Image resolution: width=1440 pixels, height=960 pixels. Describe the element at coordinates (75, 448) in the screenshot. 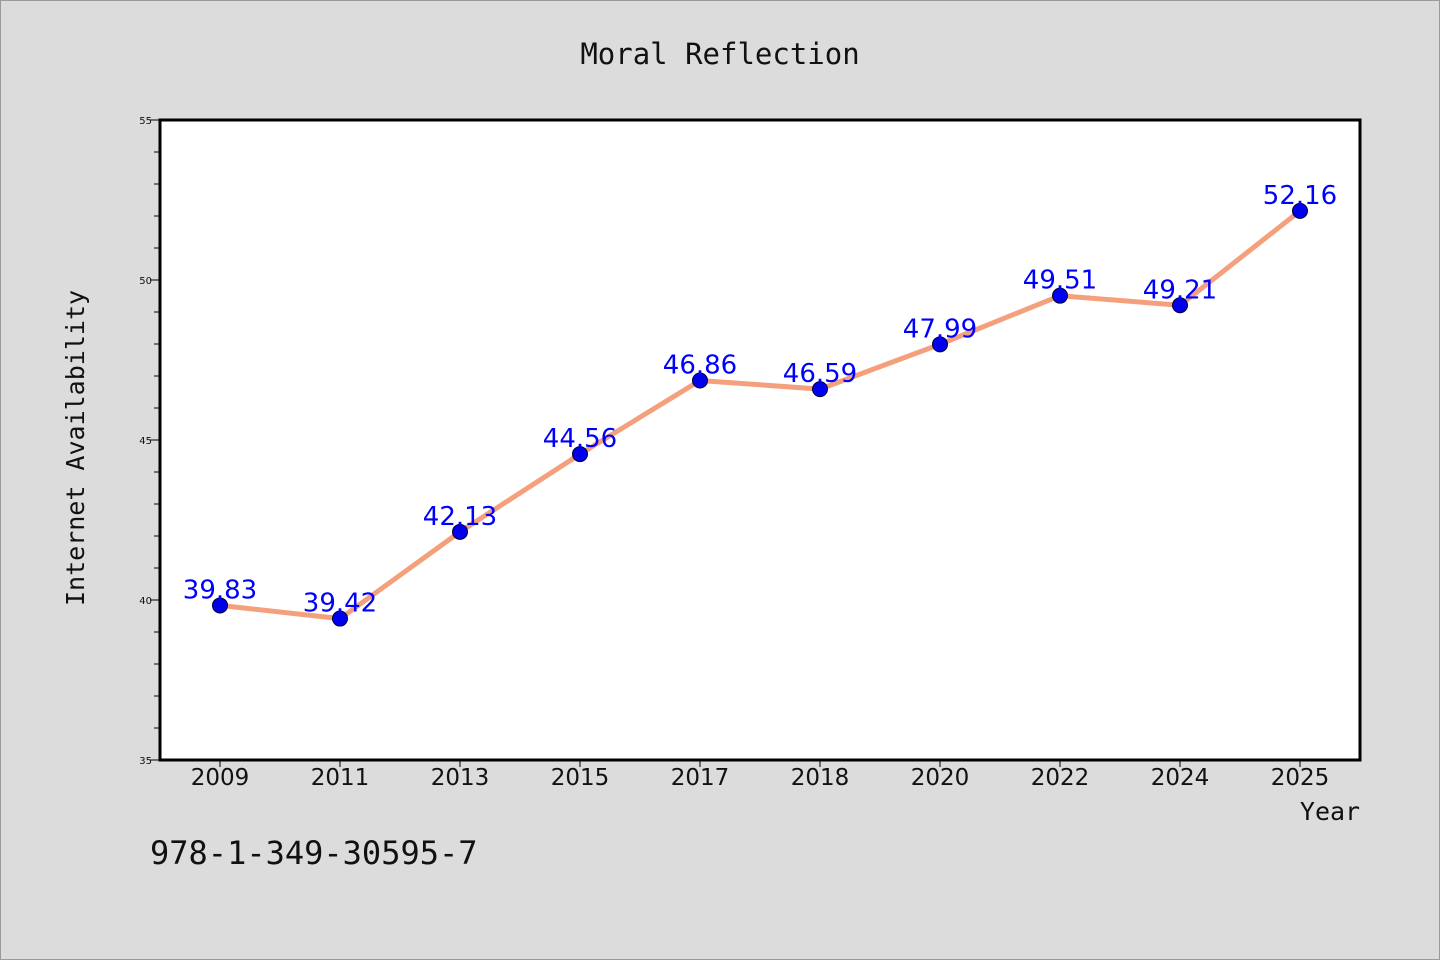

I see `y-axis-label: Internet Availability` at that location.